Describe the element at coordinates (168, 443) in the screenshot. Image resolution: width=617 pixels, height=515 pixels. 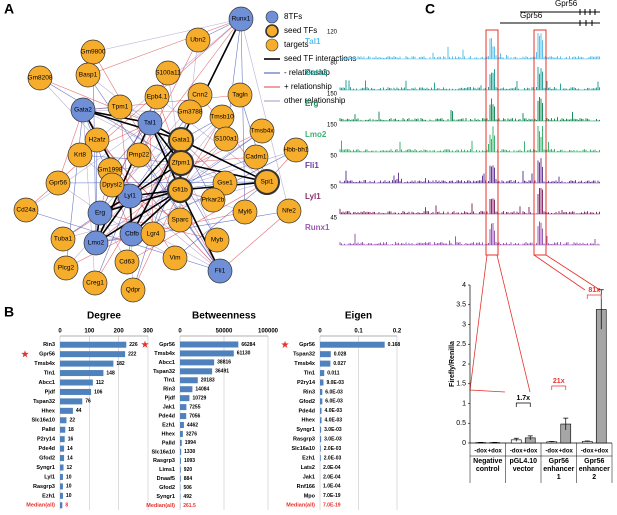
I see `y-tick-label: Palld` at that location.